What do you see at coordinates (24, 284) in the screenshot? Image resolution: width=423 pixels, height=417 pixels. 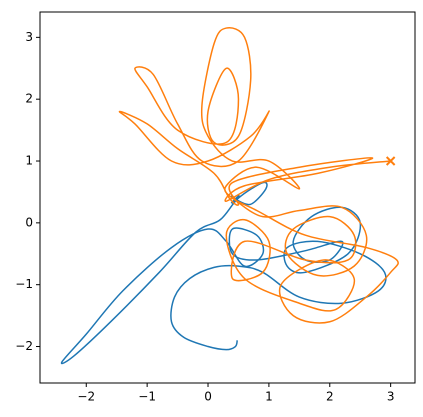 I see `y-tick-label: −1` at bounding box center [24, 284].